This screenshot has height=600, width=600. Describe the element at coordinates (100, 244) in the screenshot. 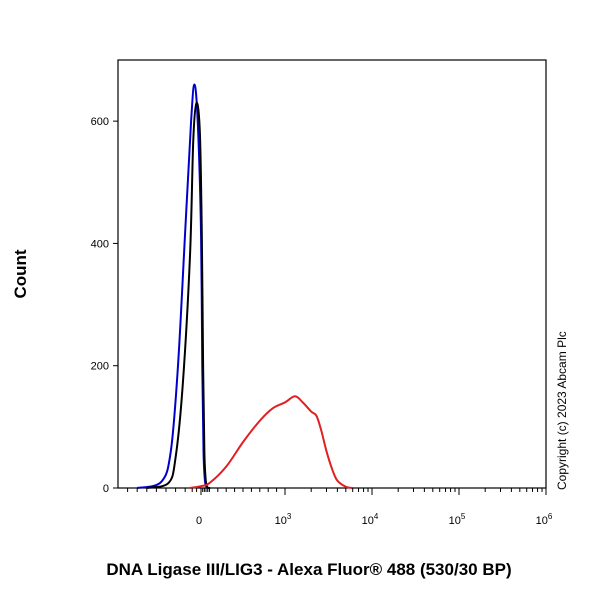

I see `y-tick-label: 400` at that location.